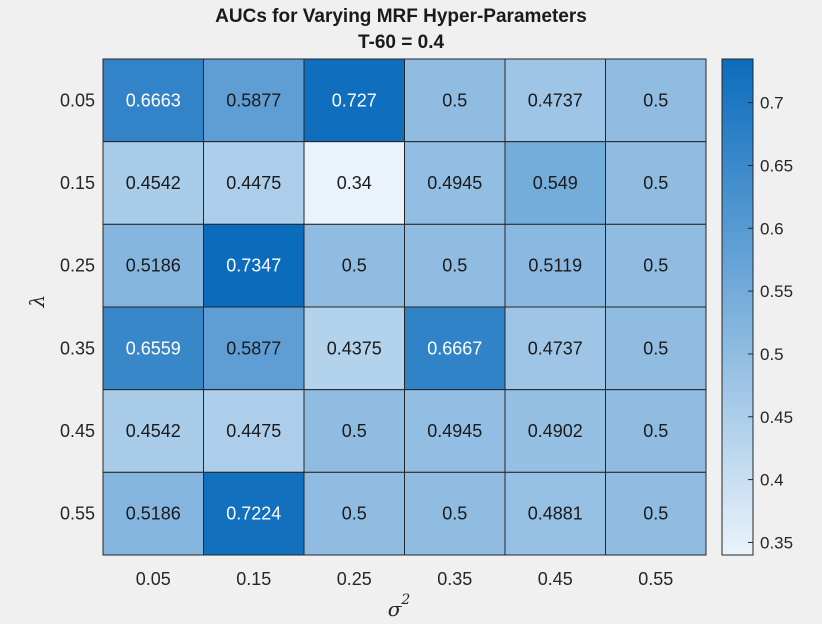  I want to click on y-tick-label: 0.05, so click(77, 100).